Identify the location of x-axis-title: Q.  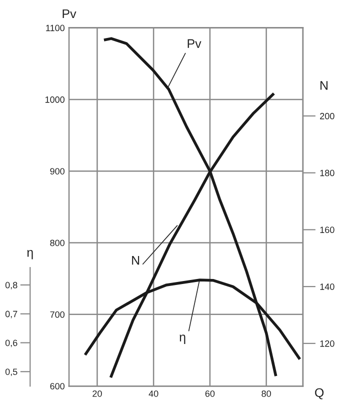
(319, 394).